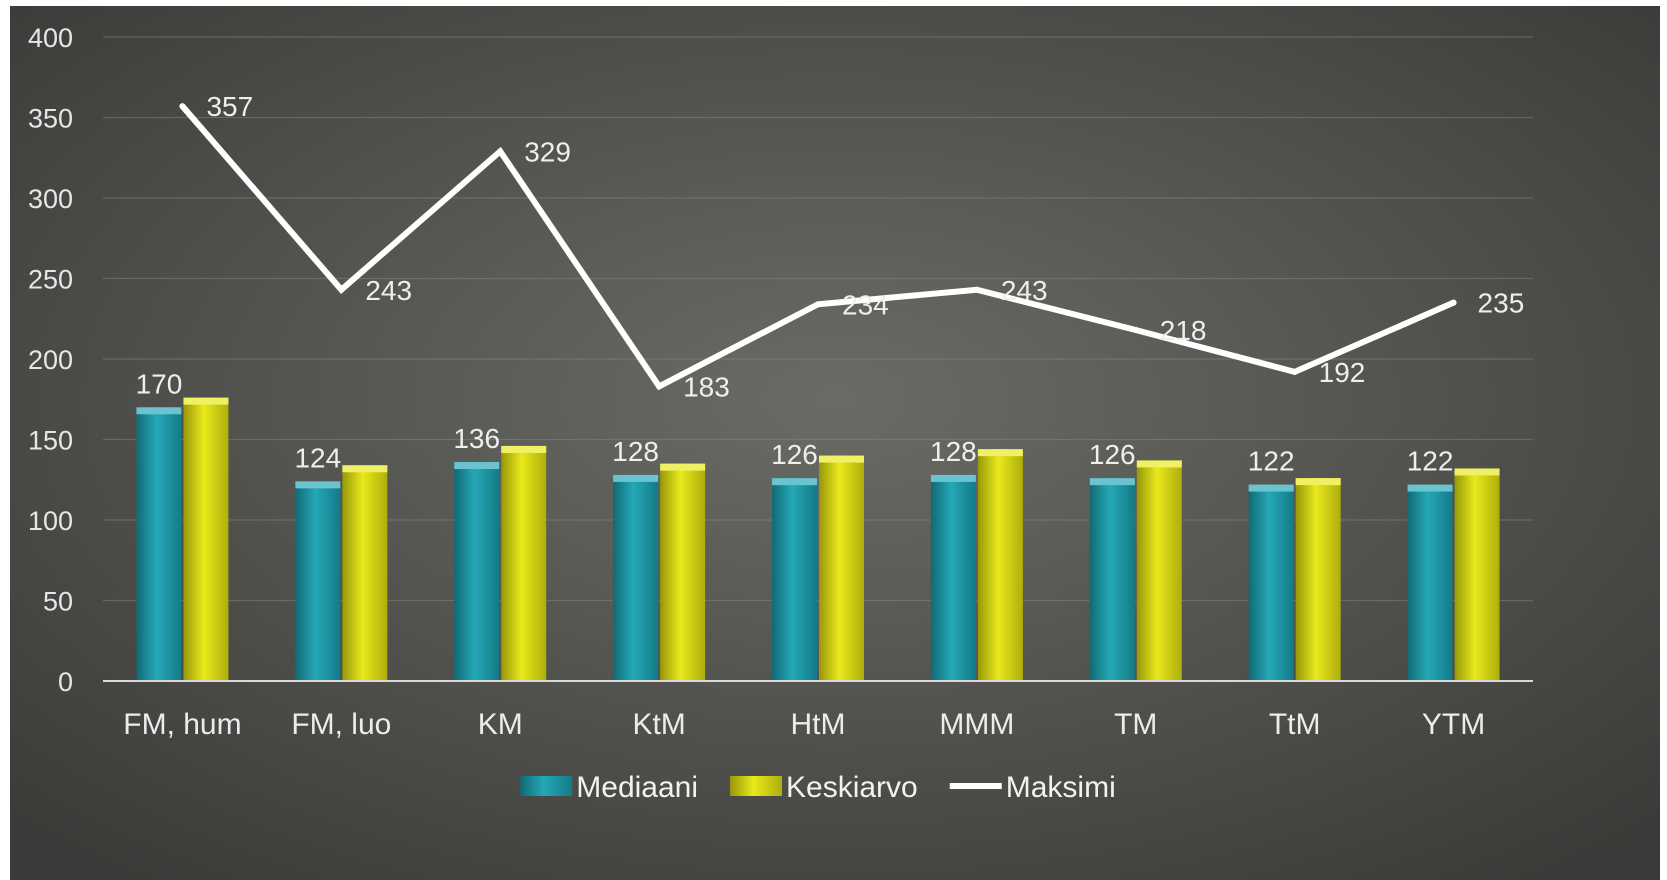  I want to click on x-tick-label: YTM, so click(1453, 724).